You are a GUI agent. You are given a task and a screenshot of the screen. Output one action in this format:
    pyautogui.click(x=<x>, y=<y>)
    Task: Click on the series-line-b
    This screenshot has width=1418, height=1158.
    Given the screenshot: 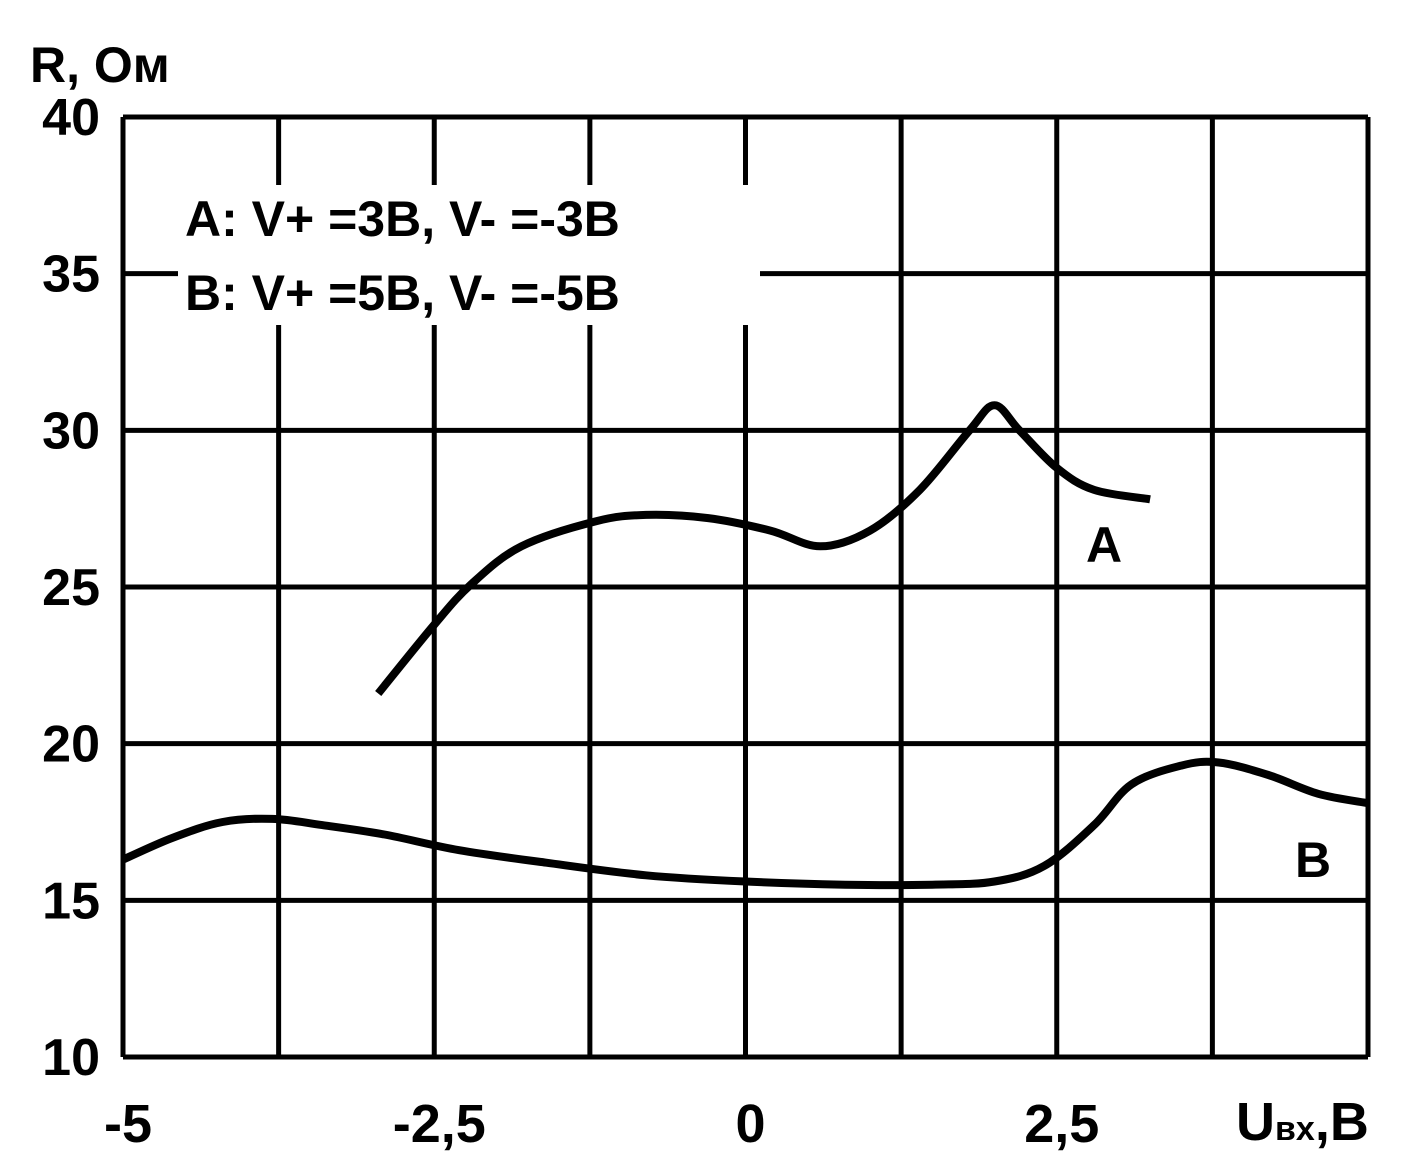 What is the action you would take?
    pyautogui.click(x=745, y=823)
    